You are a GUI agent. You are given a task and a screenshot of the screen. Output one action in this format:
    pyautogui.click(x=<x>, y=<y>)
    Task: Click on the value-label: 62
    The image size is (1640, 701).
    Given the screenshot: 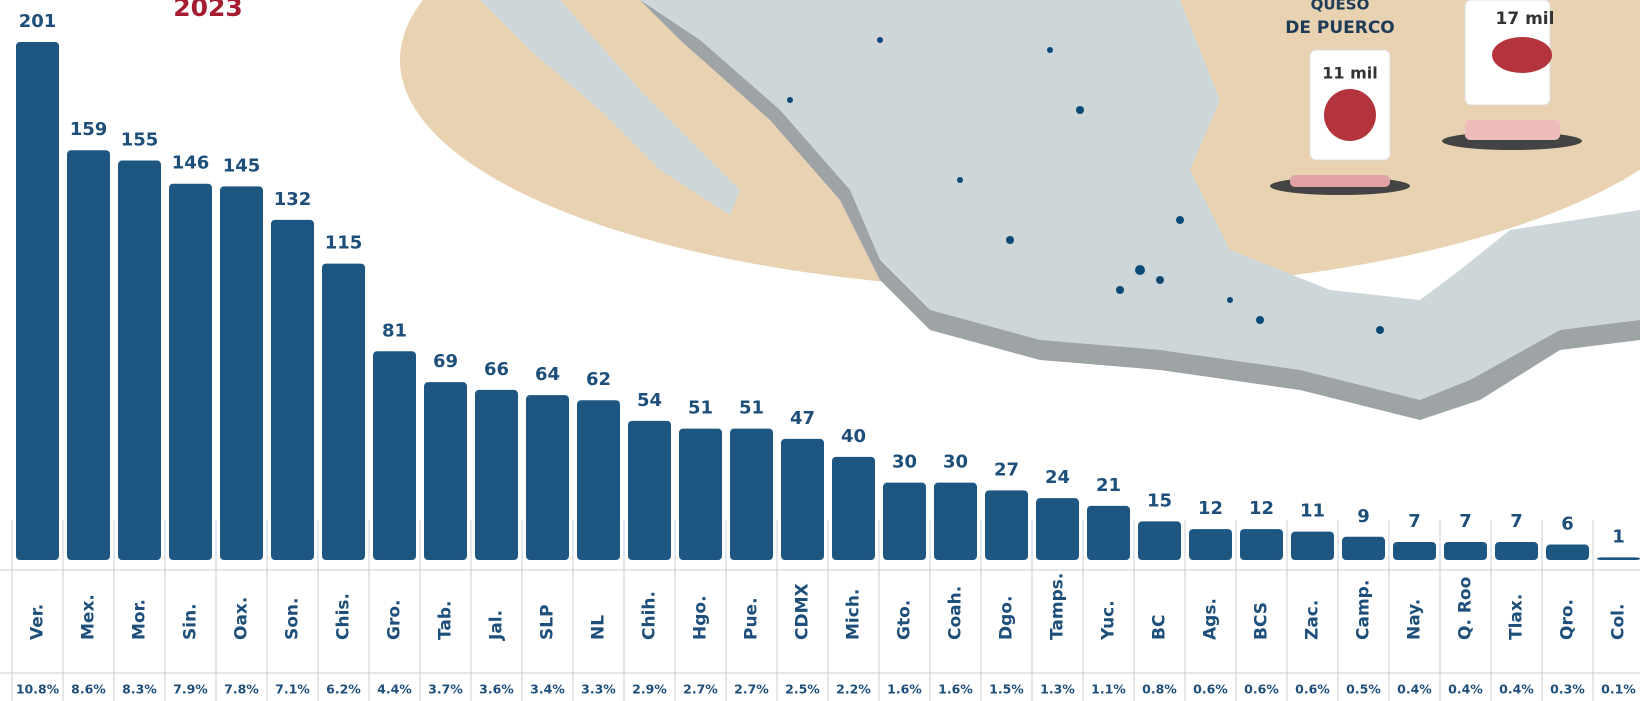 What is the action you would take?
    pyautogui.click(x=598, y=379)
    